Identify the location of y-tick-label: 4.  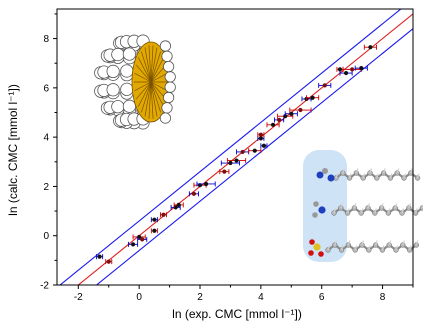
(46, 138).